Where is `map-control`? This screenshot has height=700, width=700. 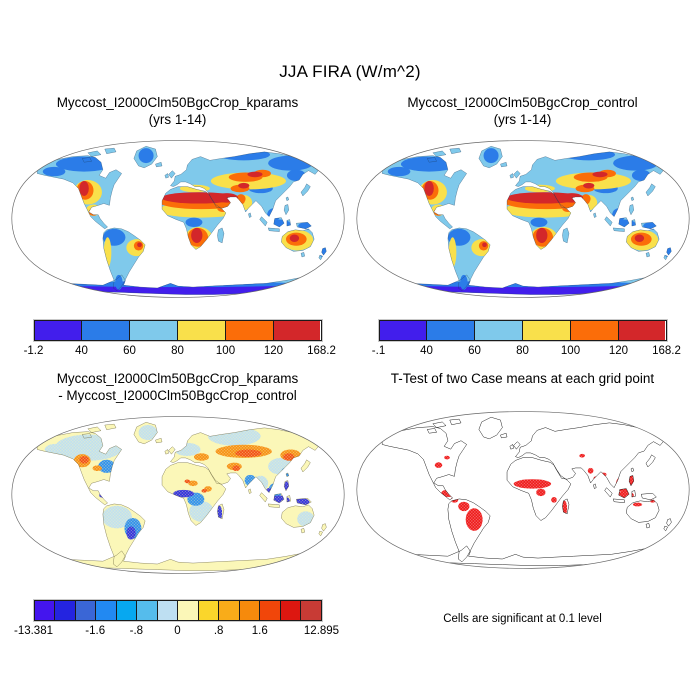
map-control is located at coordinates (523, 219).